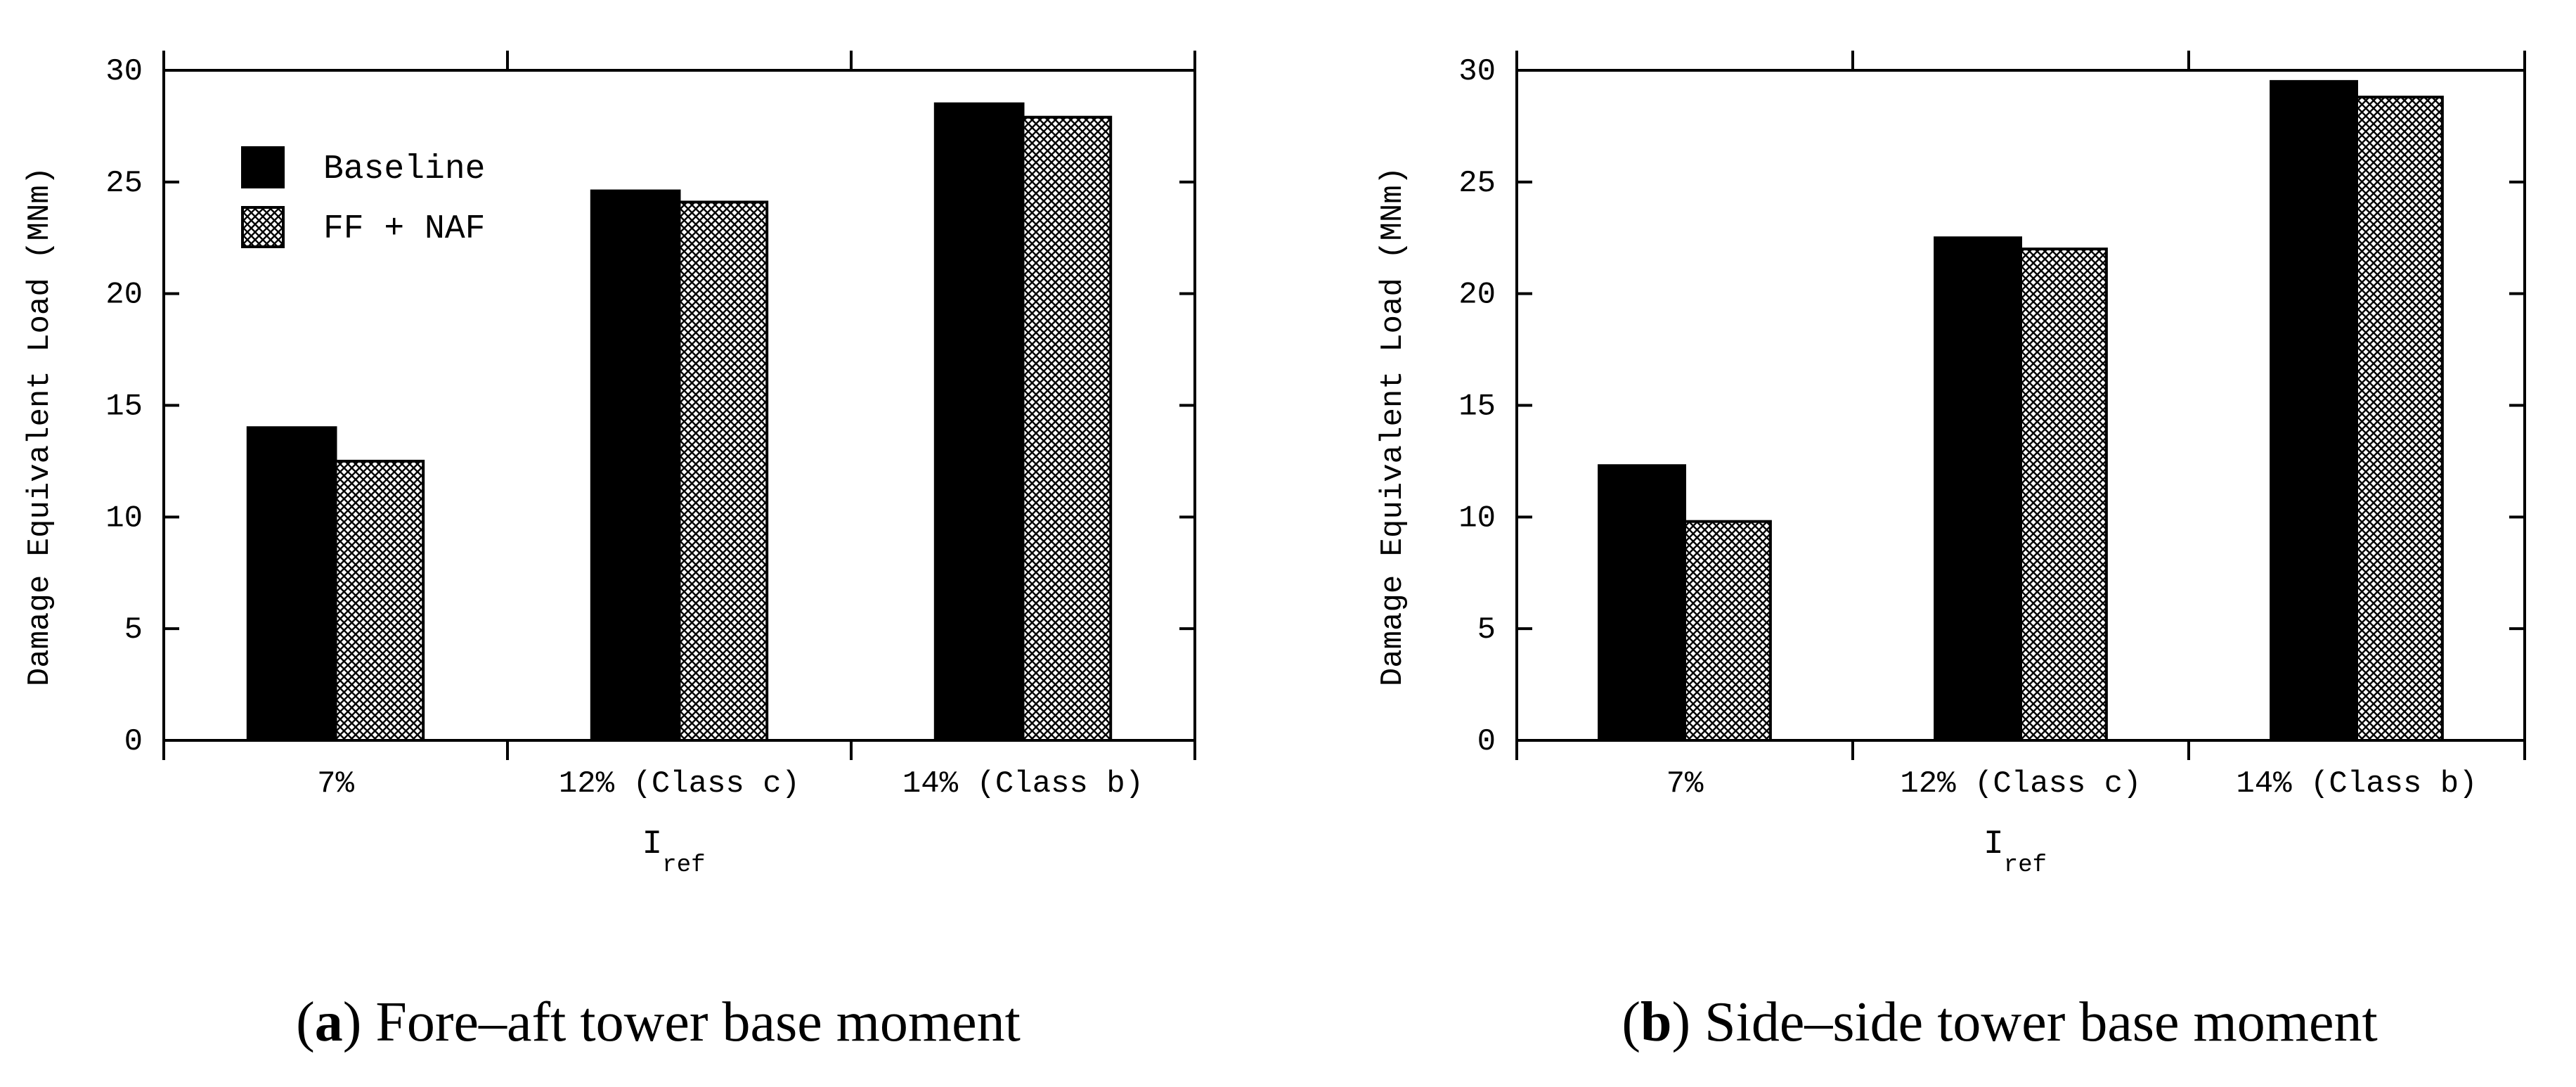 Image resolution: width=2576 pixels, height=1087 pixels. Describe the element at coordinates (404, 229) in the screenshot. I see `legend-label: FF + NAF` at that location.